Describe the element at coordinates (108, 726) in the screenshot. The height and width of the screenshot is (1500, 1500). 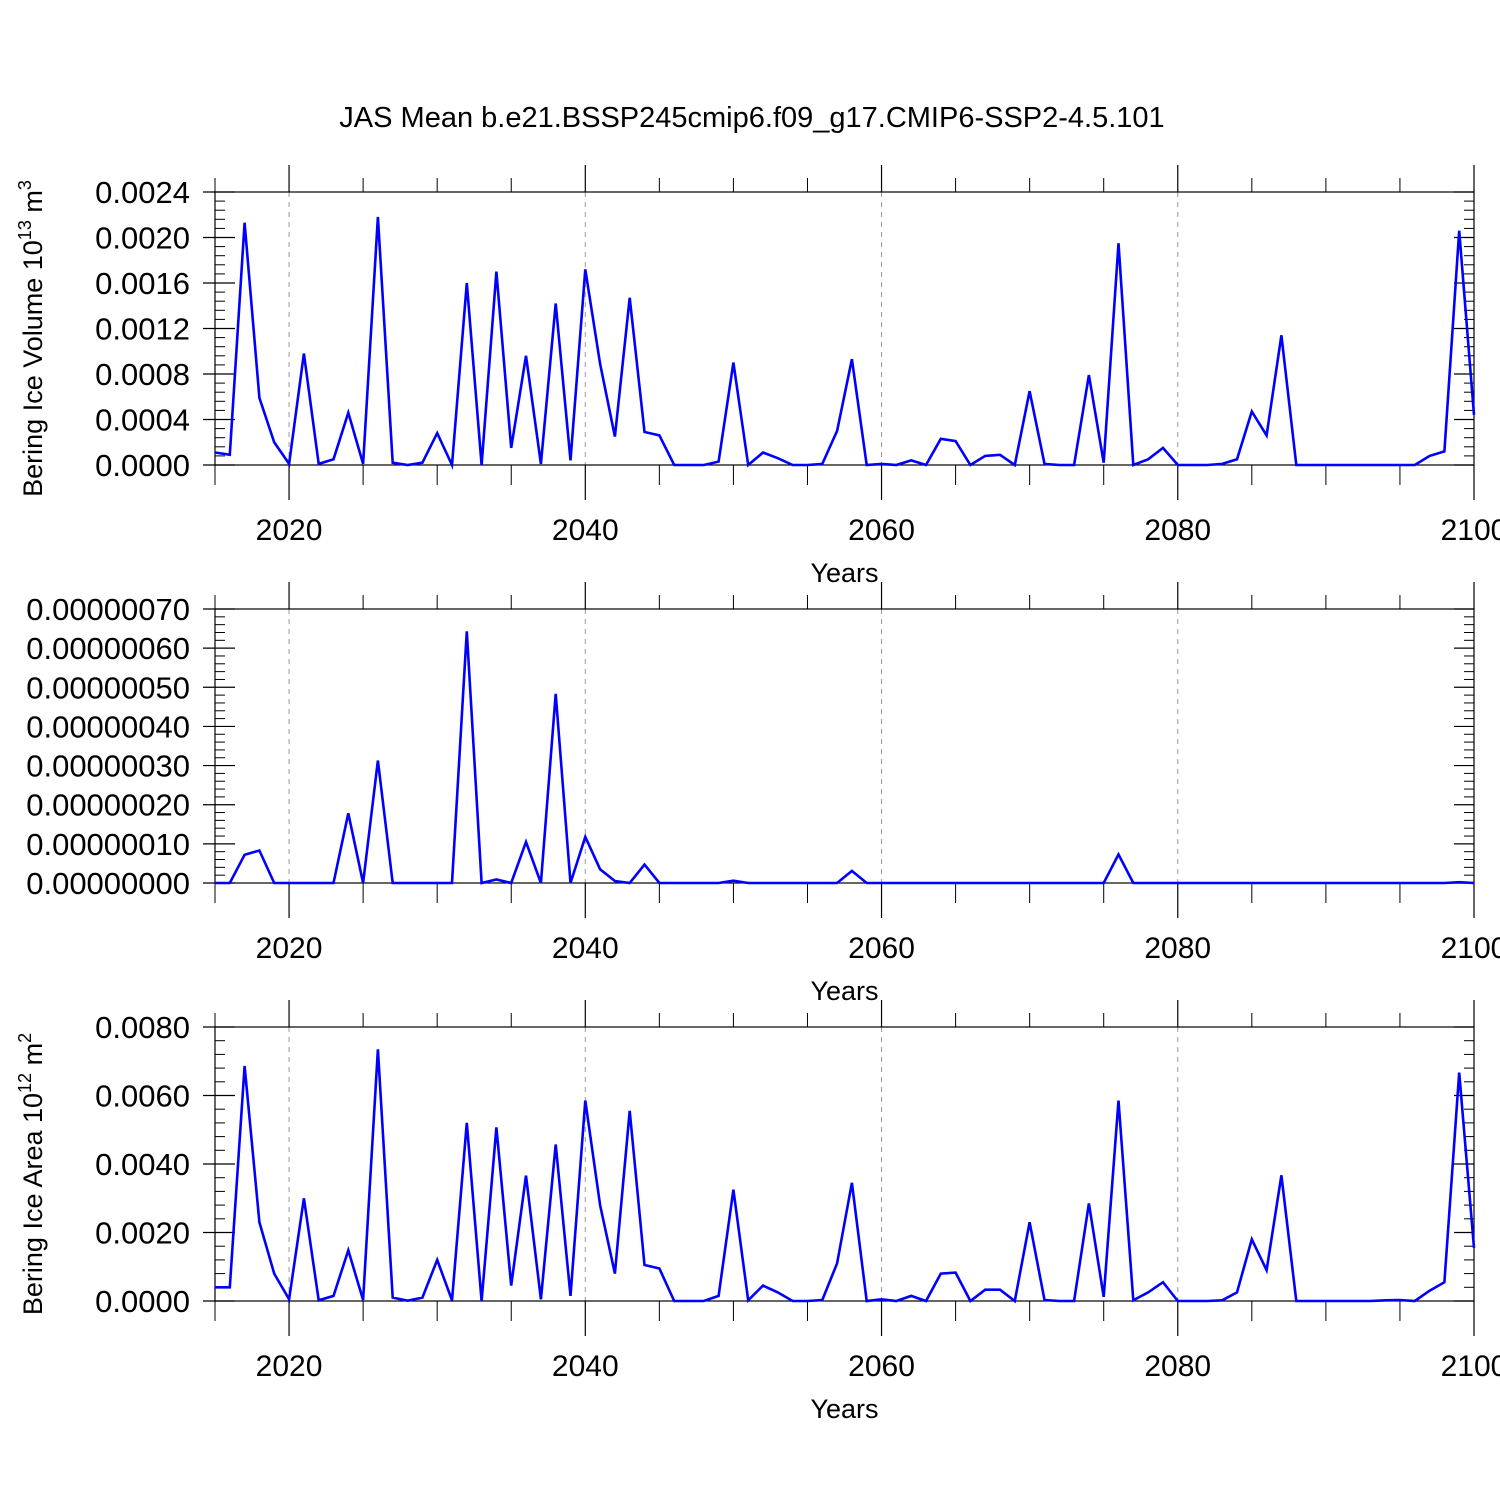
I see `y-tick-label: 0.00000040` at that location.